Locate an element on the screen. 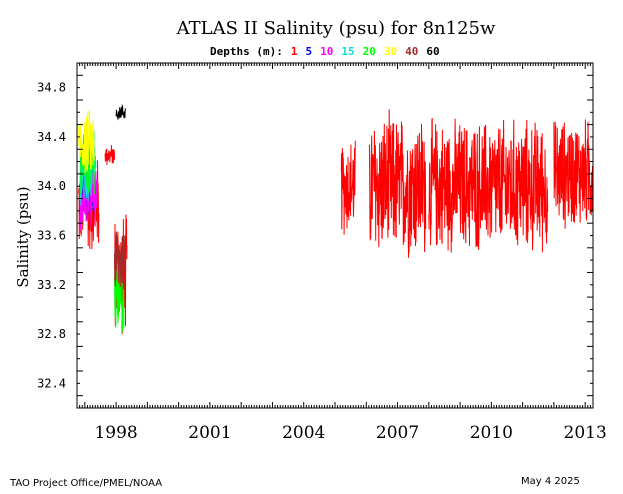  footer-date: May 4 2025 is located at coordinates (550, 481).